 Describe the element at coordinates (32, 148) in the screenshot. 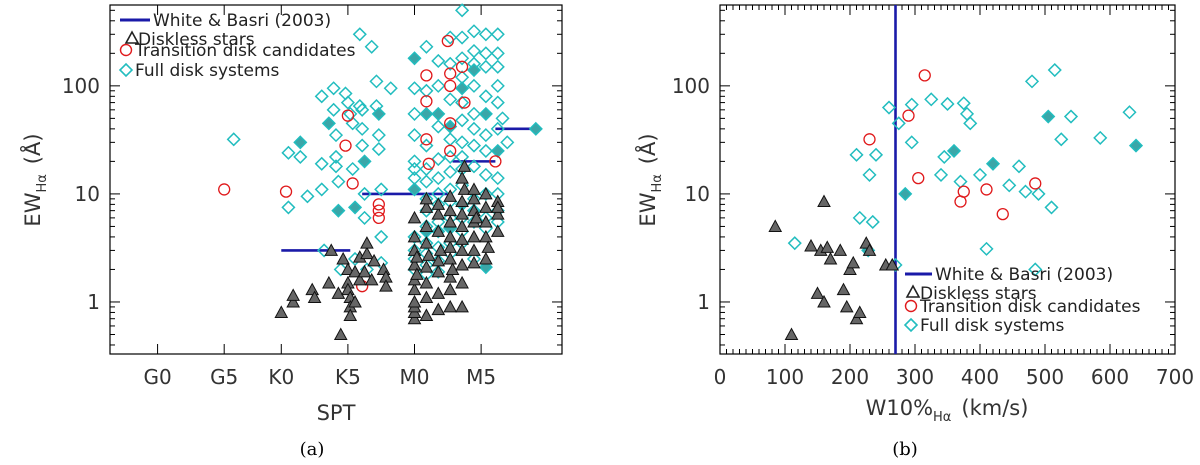

I see `y-label-unit: (Å)` at that location.